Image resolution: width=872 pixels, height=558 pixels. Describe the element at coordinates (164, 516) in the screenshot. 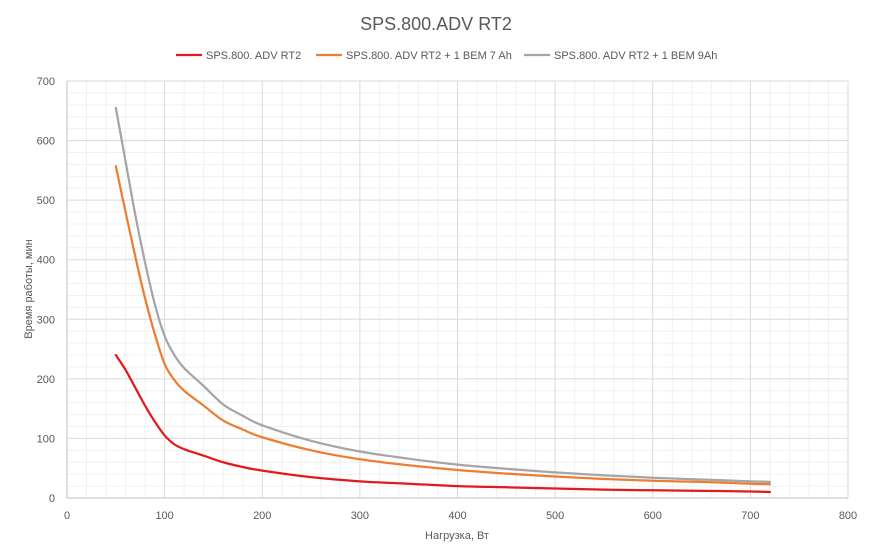

I see `x-tick-label: 100` at that location.